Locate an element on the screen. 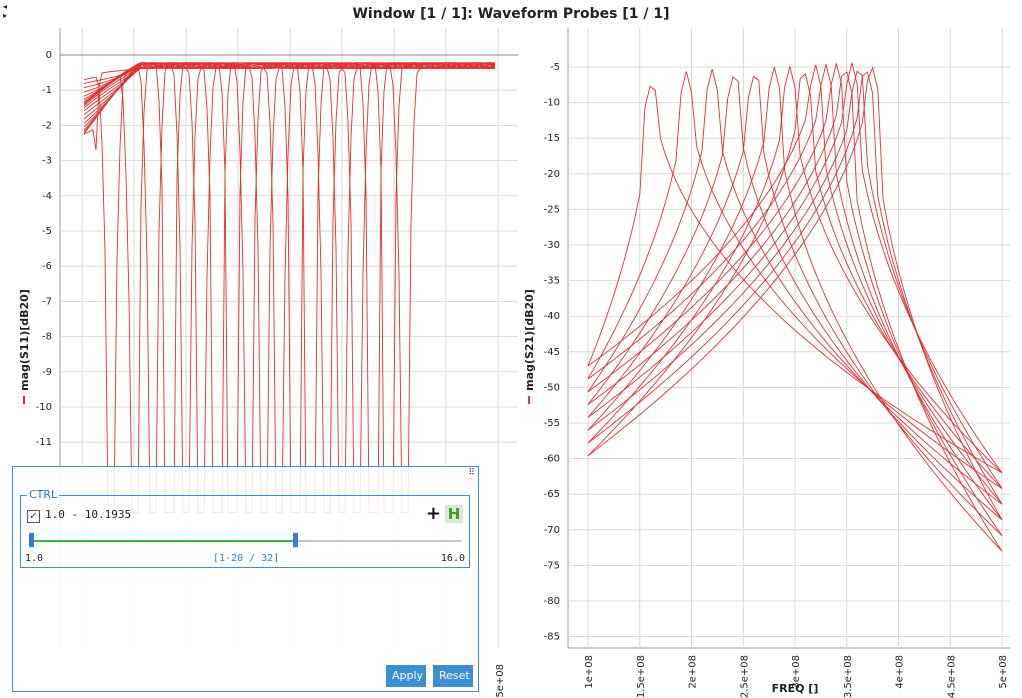 The height and width of the screenshot is (698, 1022). s21-x-tick-label: 4e+08 is located at coordinates (900, 672).